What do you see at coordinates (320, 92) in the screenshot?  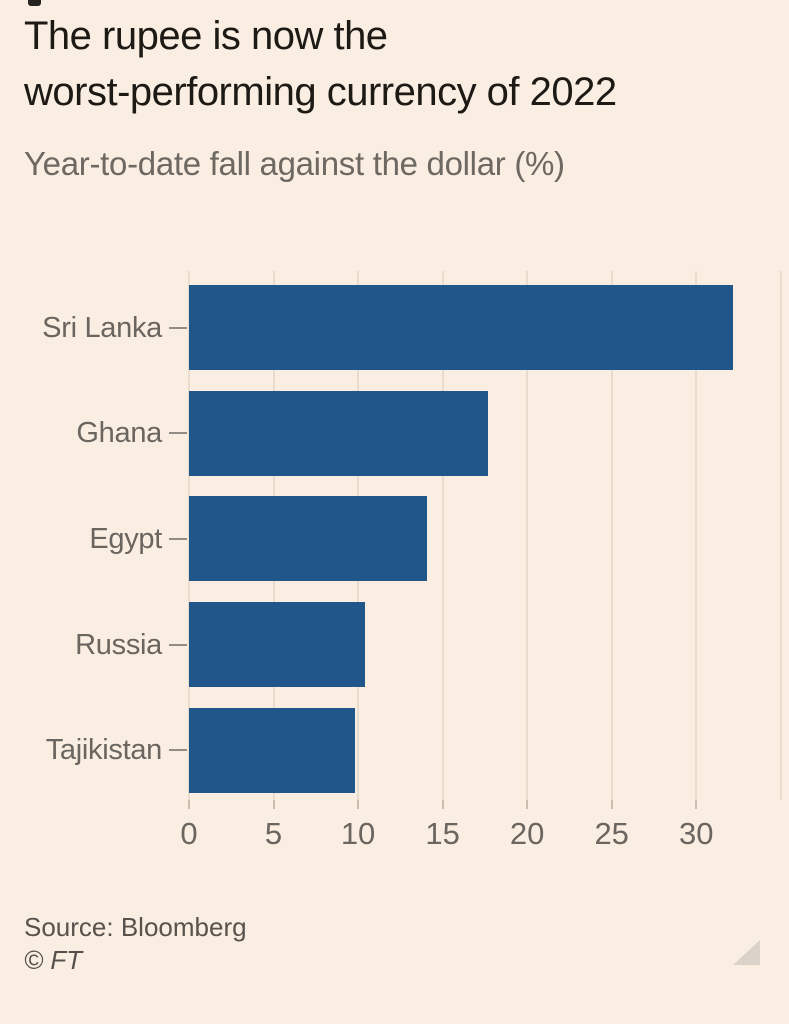 I see `chart-title-line-2: worst-performing currency of 2022` at bounding box center [320, 92].